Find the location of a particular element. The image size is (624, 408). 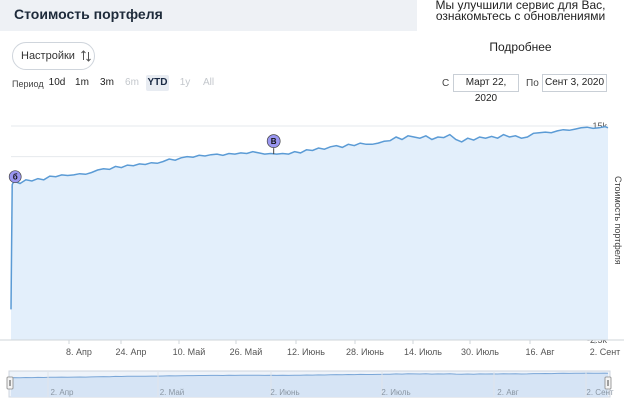

navigator-tick-label: 2. Апр is located at coordinates (62, 392).